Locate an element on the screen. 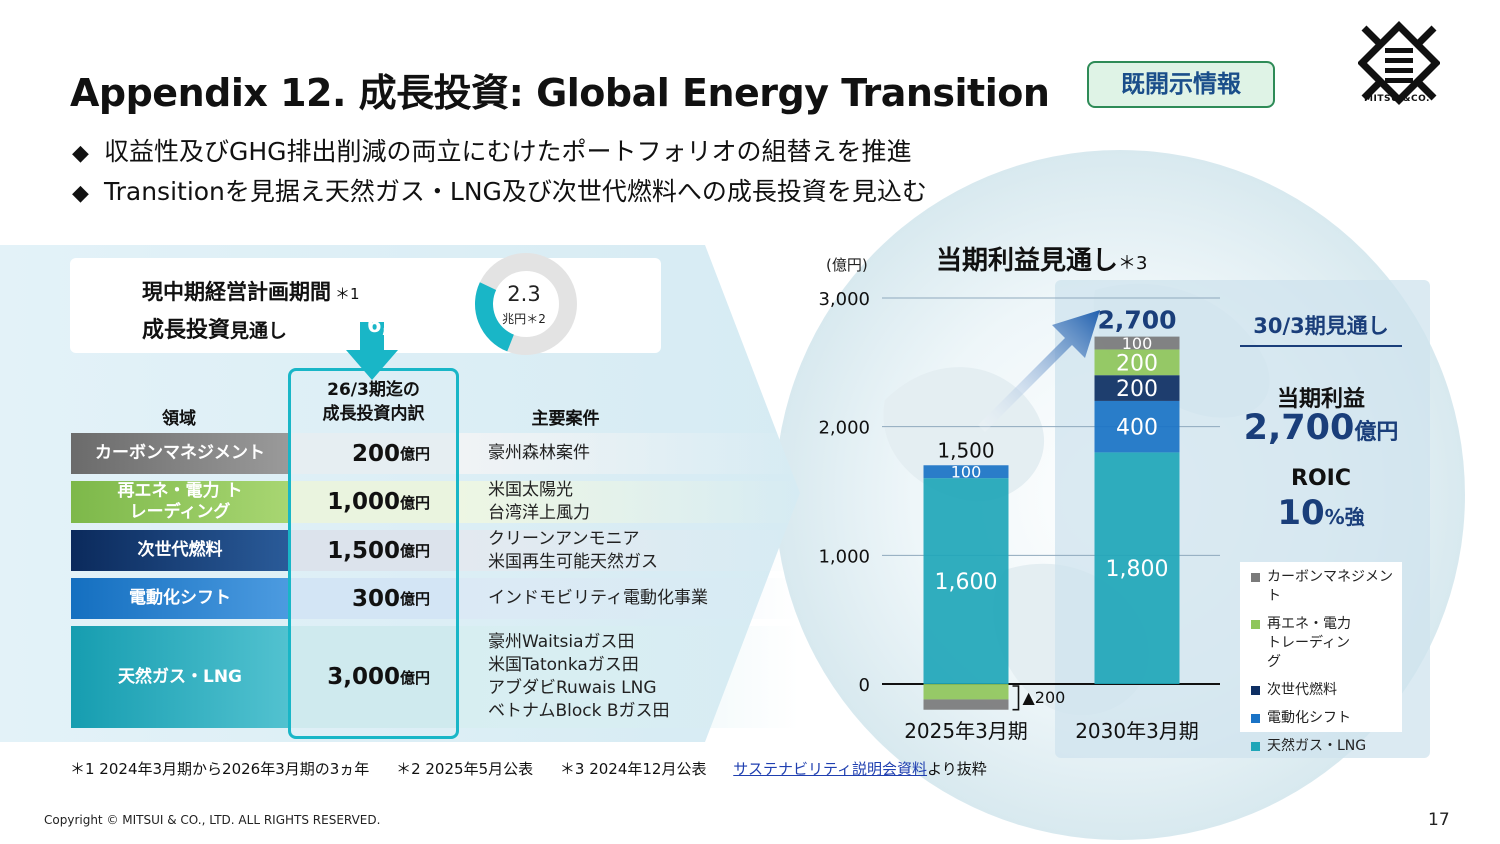 This screenshot has width=1500, height=844. y-axis-unit: (億円) is located at coordinates (847, 265).